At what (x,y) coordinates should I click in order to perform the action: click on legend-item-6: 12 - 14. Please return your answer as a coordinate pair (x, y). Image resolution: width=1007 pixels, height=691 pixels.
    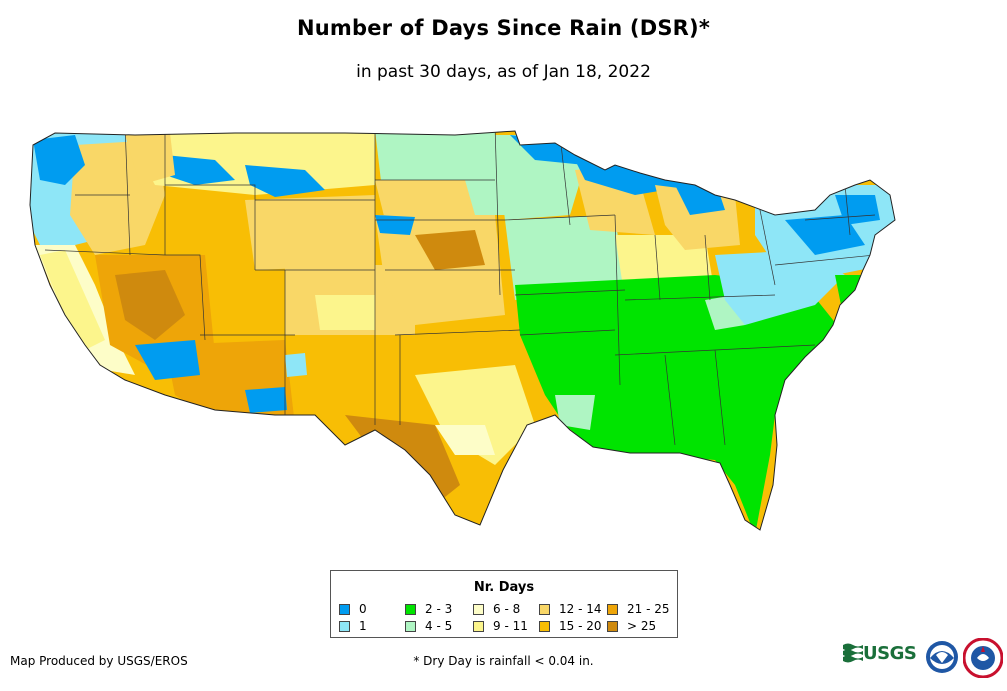
    Looking at the image, I should click on (570, 609).